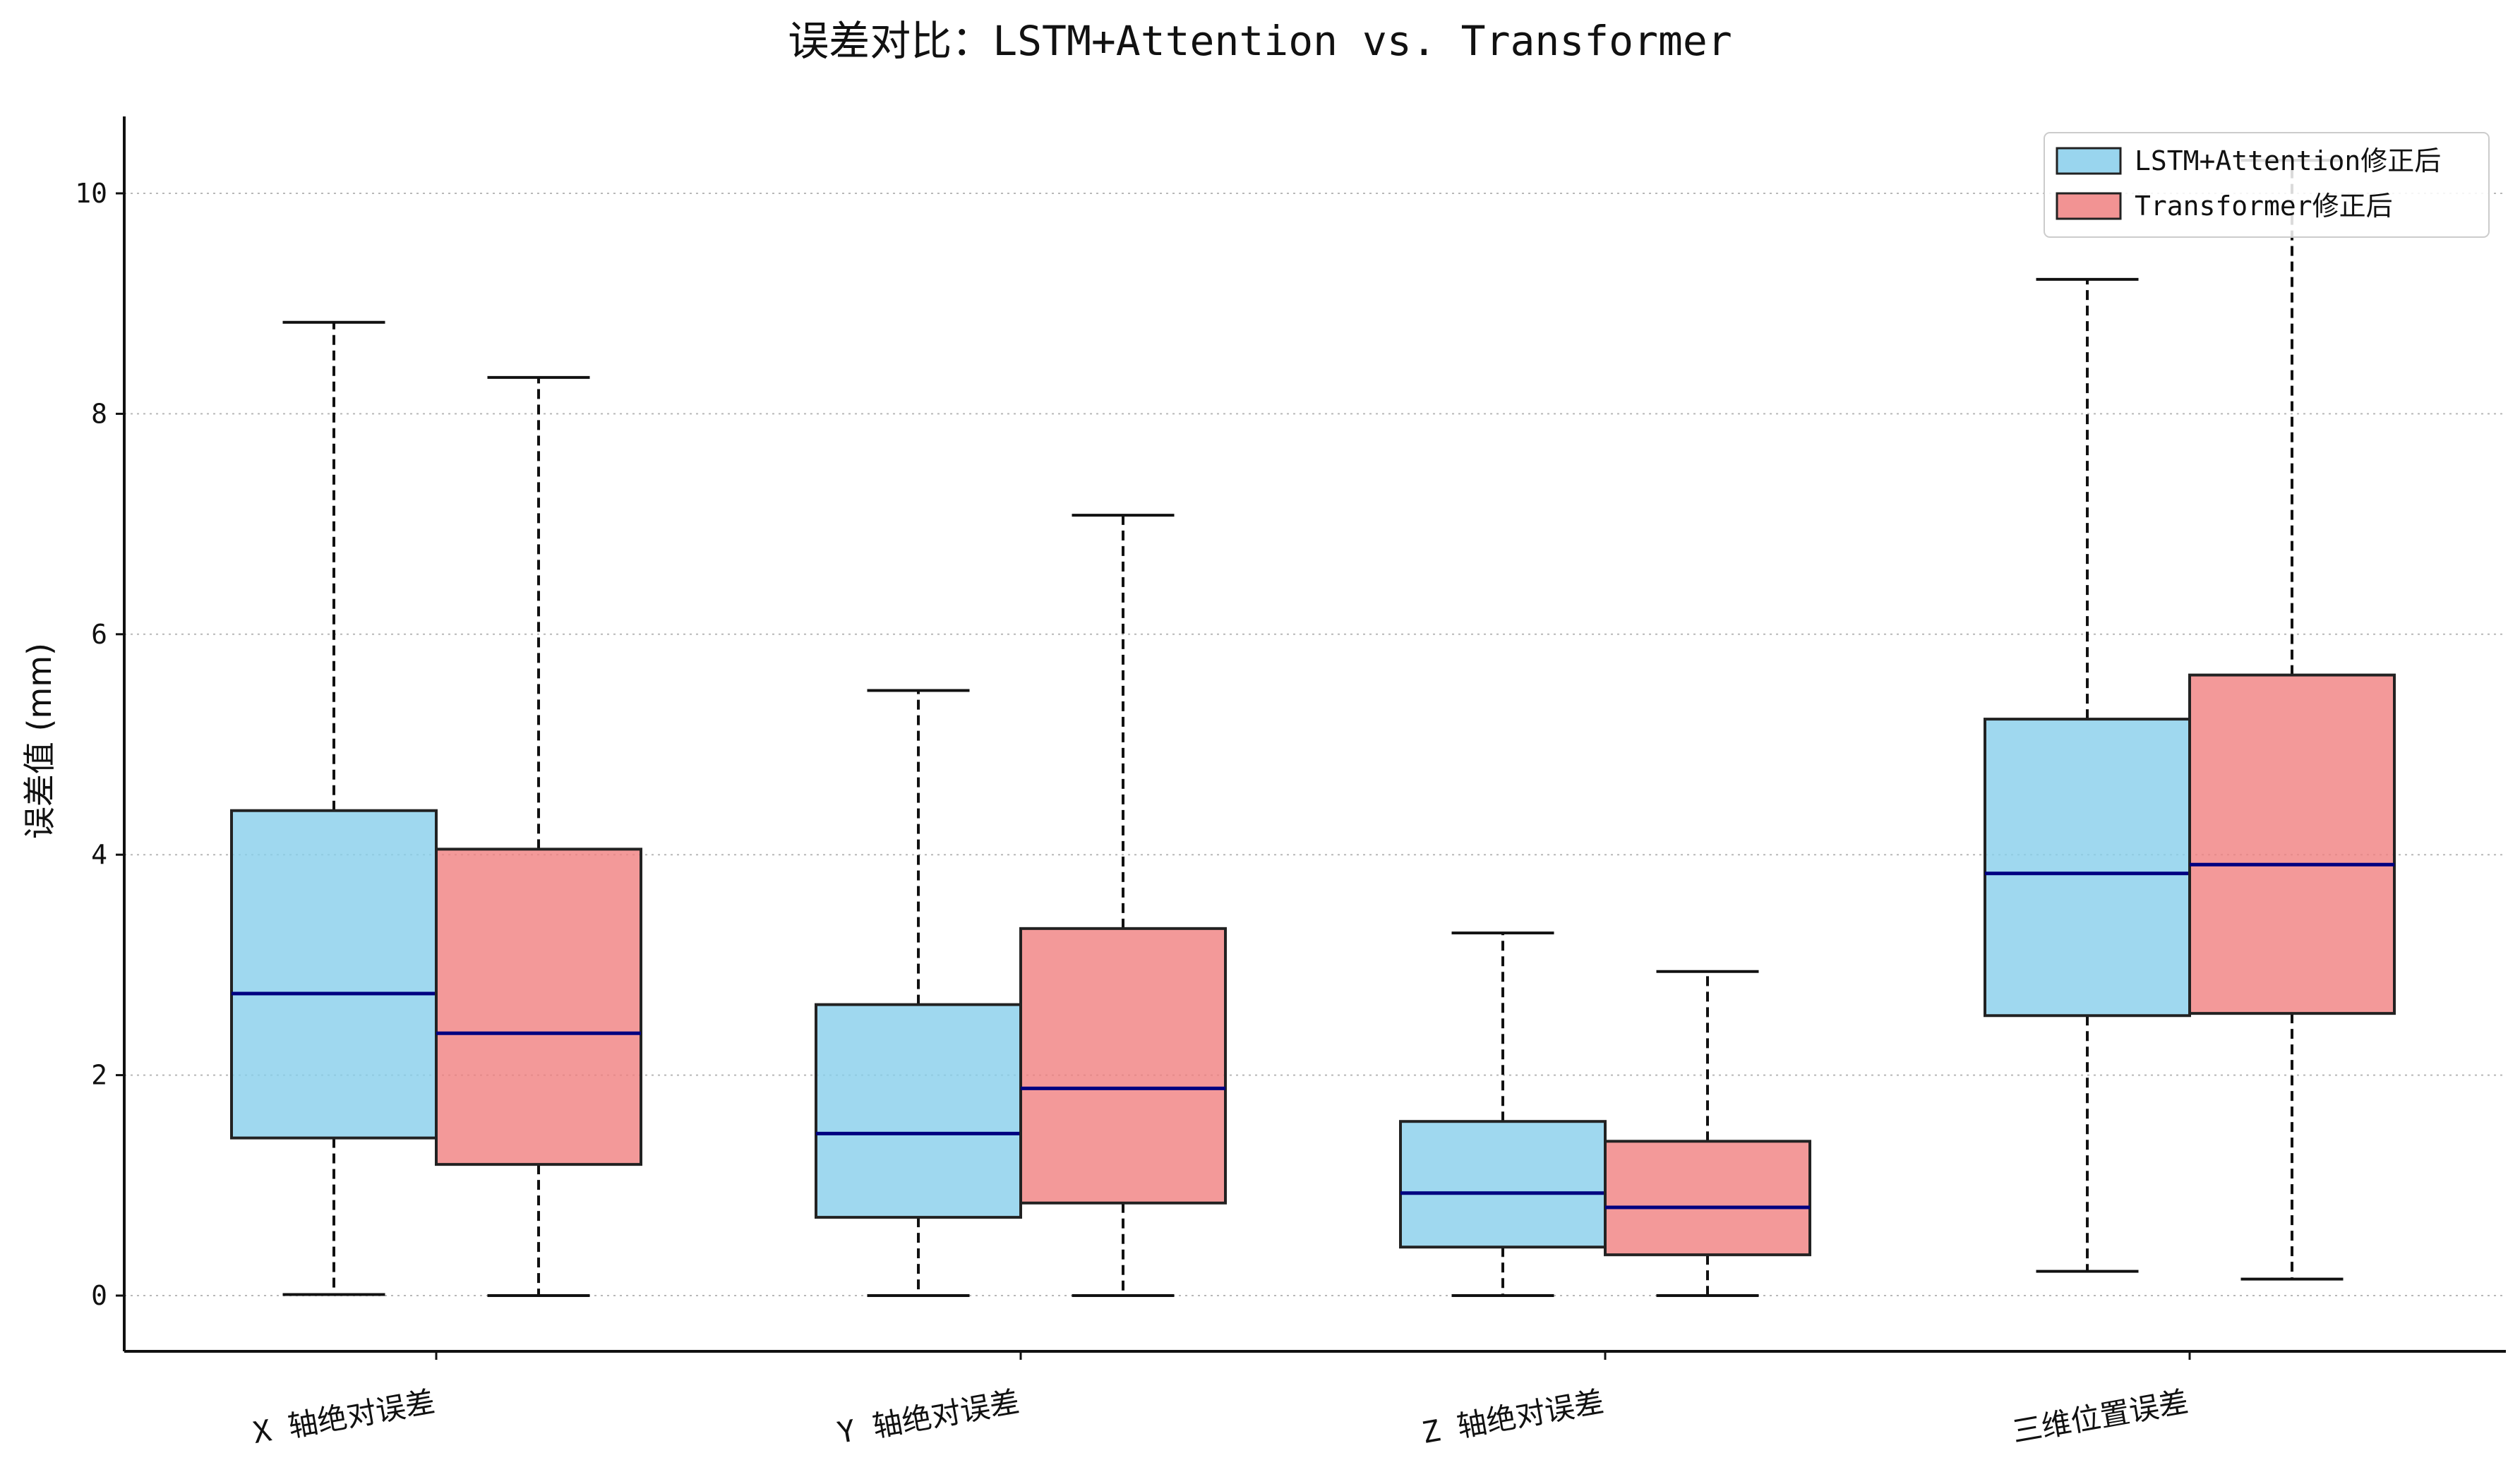  What do you see at coordinates (2288, 161) in the screenshot?
I see `legend-label: LSTM+Attention修正后` at bounding box center [2288, 161].